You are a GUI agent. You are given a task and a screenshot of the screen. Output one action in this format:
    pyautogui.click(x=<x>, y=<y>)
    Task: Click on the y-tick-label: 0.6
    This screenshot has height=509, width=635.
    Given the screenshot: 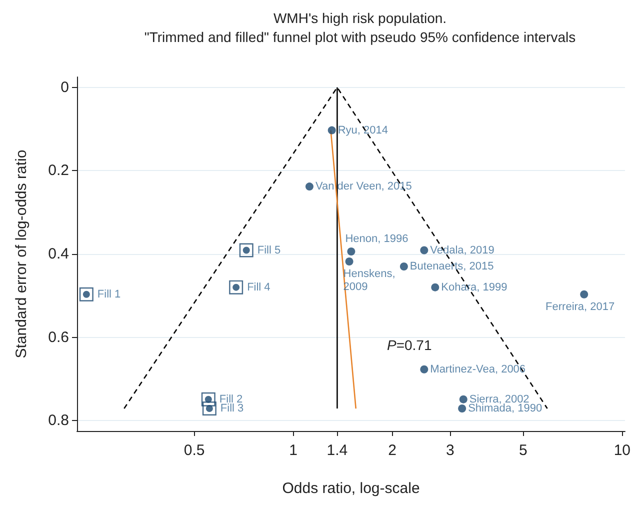 What is the action you would take?
    pyautogui.click(x=58, y=337)
    